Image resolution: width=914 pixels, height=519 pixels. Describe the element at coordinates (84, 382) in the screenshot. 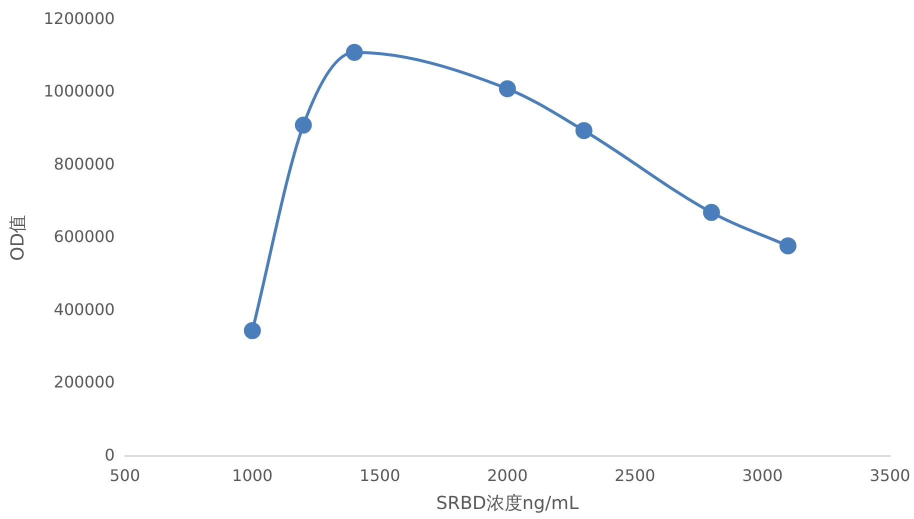

I see `y-tick-label: 200000` at that location.